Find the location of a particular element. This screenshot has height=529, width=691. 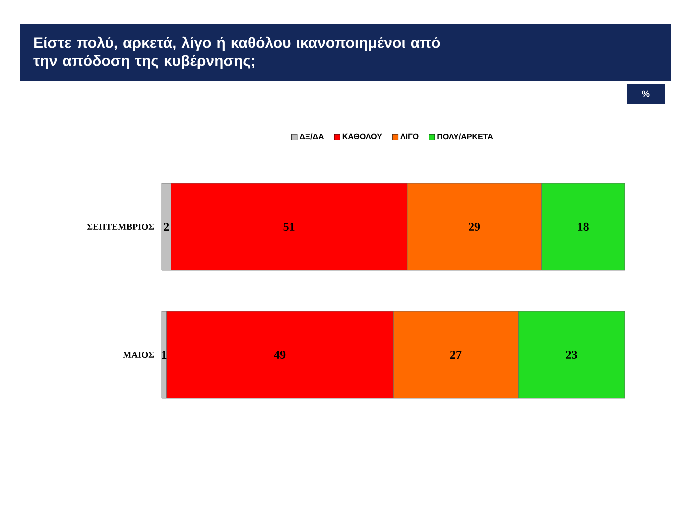

data-label: 27 is located at coordinates (456, 355).